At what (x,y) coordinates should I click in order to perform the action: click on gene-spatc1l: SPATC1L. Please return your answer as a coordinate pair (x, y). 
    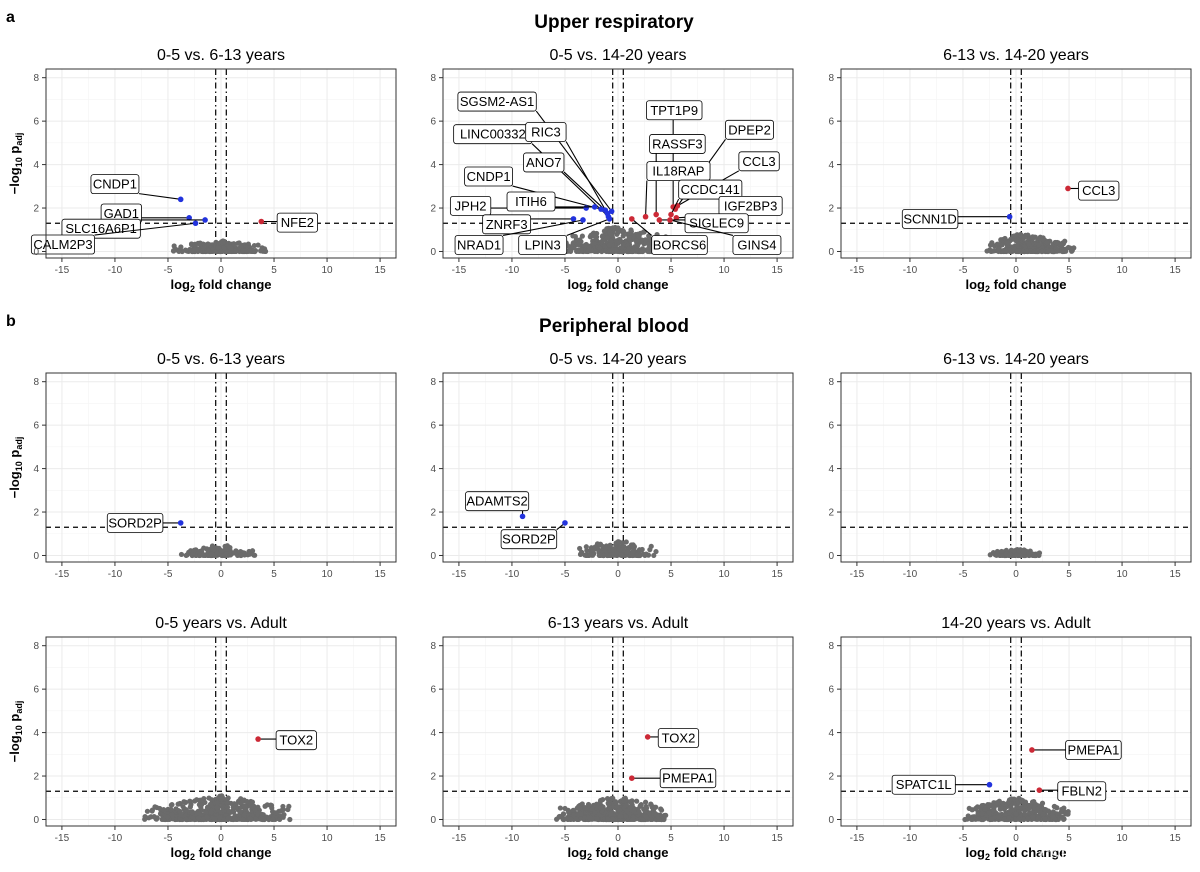
    Looking at the image, I should click on (942, 784).